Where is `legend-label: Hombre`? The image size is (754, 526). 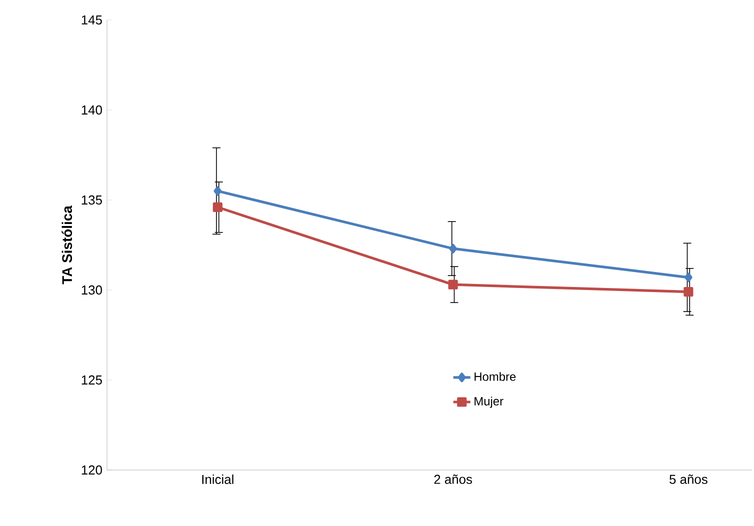
legend-label: Hombre is located at coordinates (495, 376).